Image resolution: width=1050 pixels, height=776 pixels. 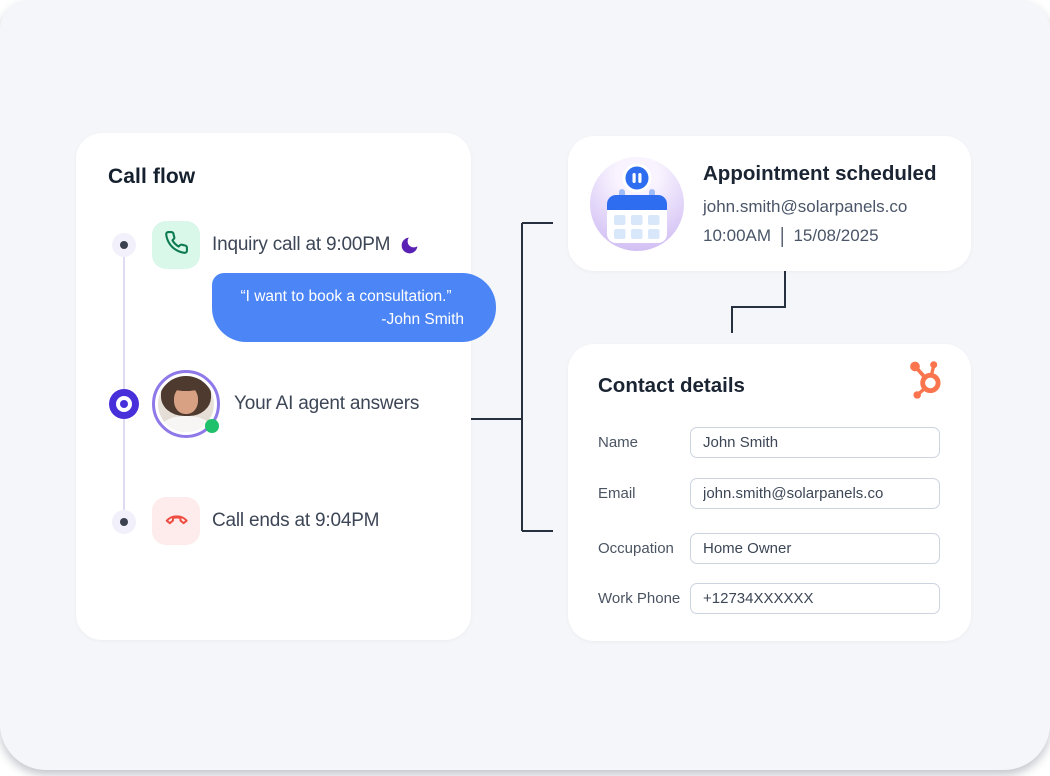 What do you see at coordinates (737, 235) in the screenshot?
I see `appointment-time: 10:00AM` at bounding box center [737, 235].